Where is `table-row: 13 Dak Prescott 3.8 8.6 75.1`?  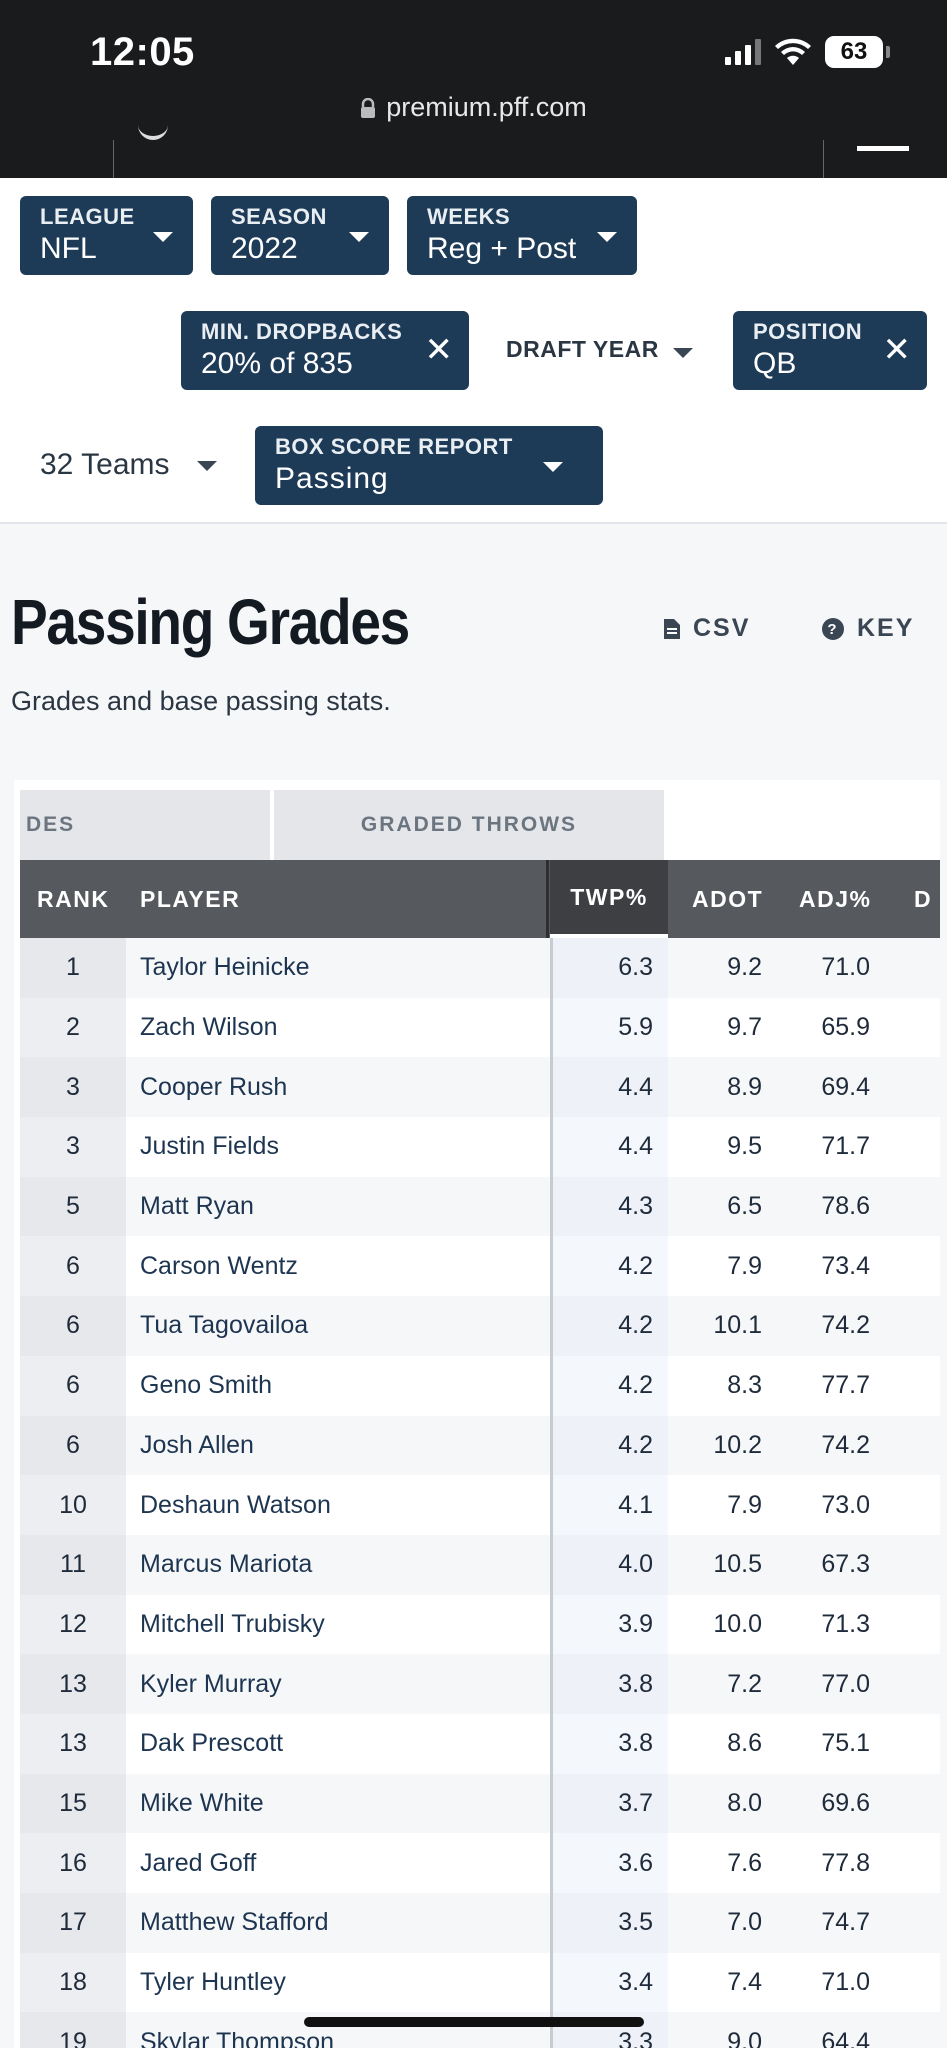
table-row: 13 Dak Prescott 3.8 8.6 75.1 is located at coordinates (480, 1743).